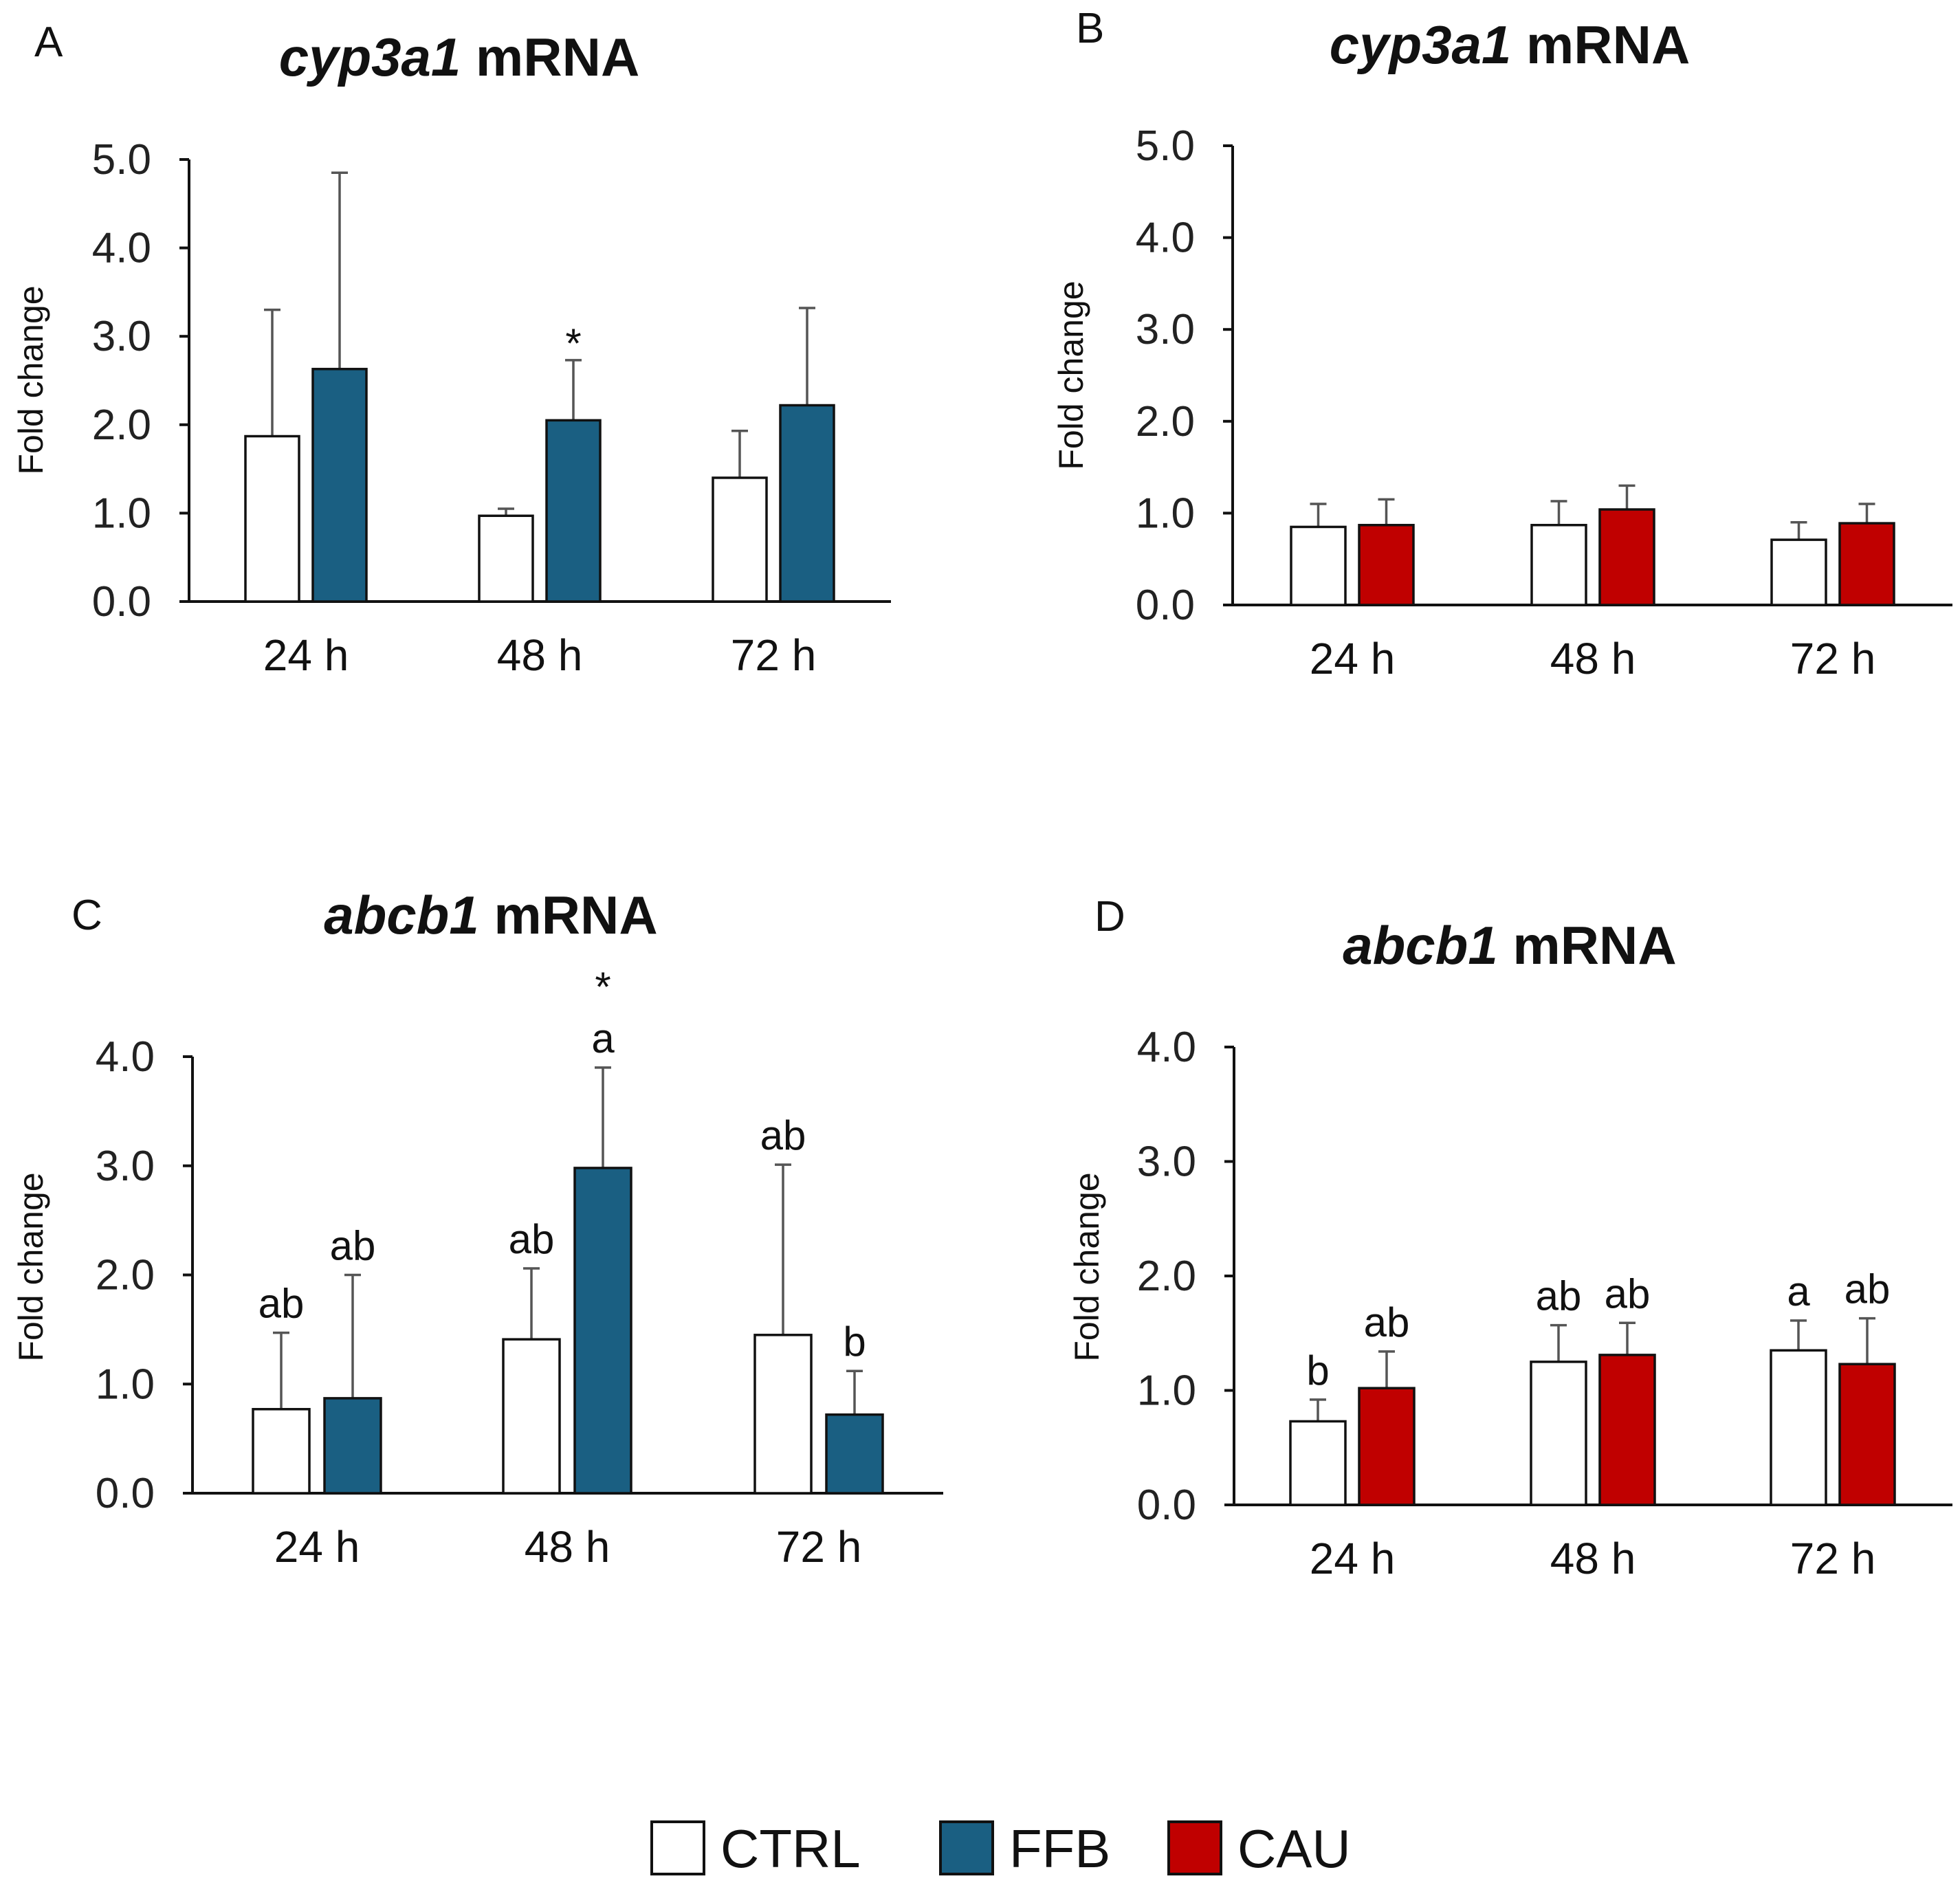 The image size is (1960, 1883). What do you see at coordinates (1194, 1848) in the screenshot?
I see `legend-swatch-cau` at bounding box center [1194, 1848].